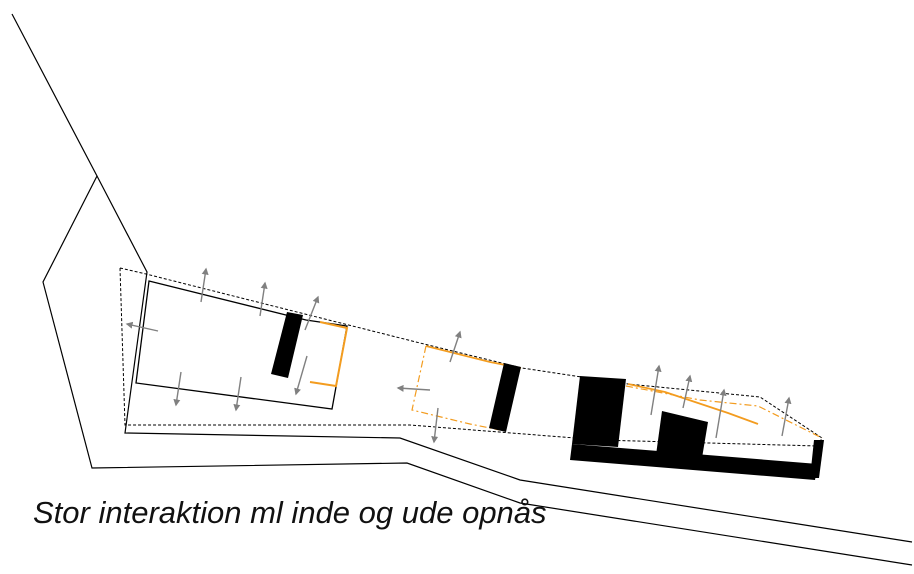 This screenshot has width=914, height=574. I want to click on building-left-outline, so click(241, 345).